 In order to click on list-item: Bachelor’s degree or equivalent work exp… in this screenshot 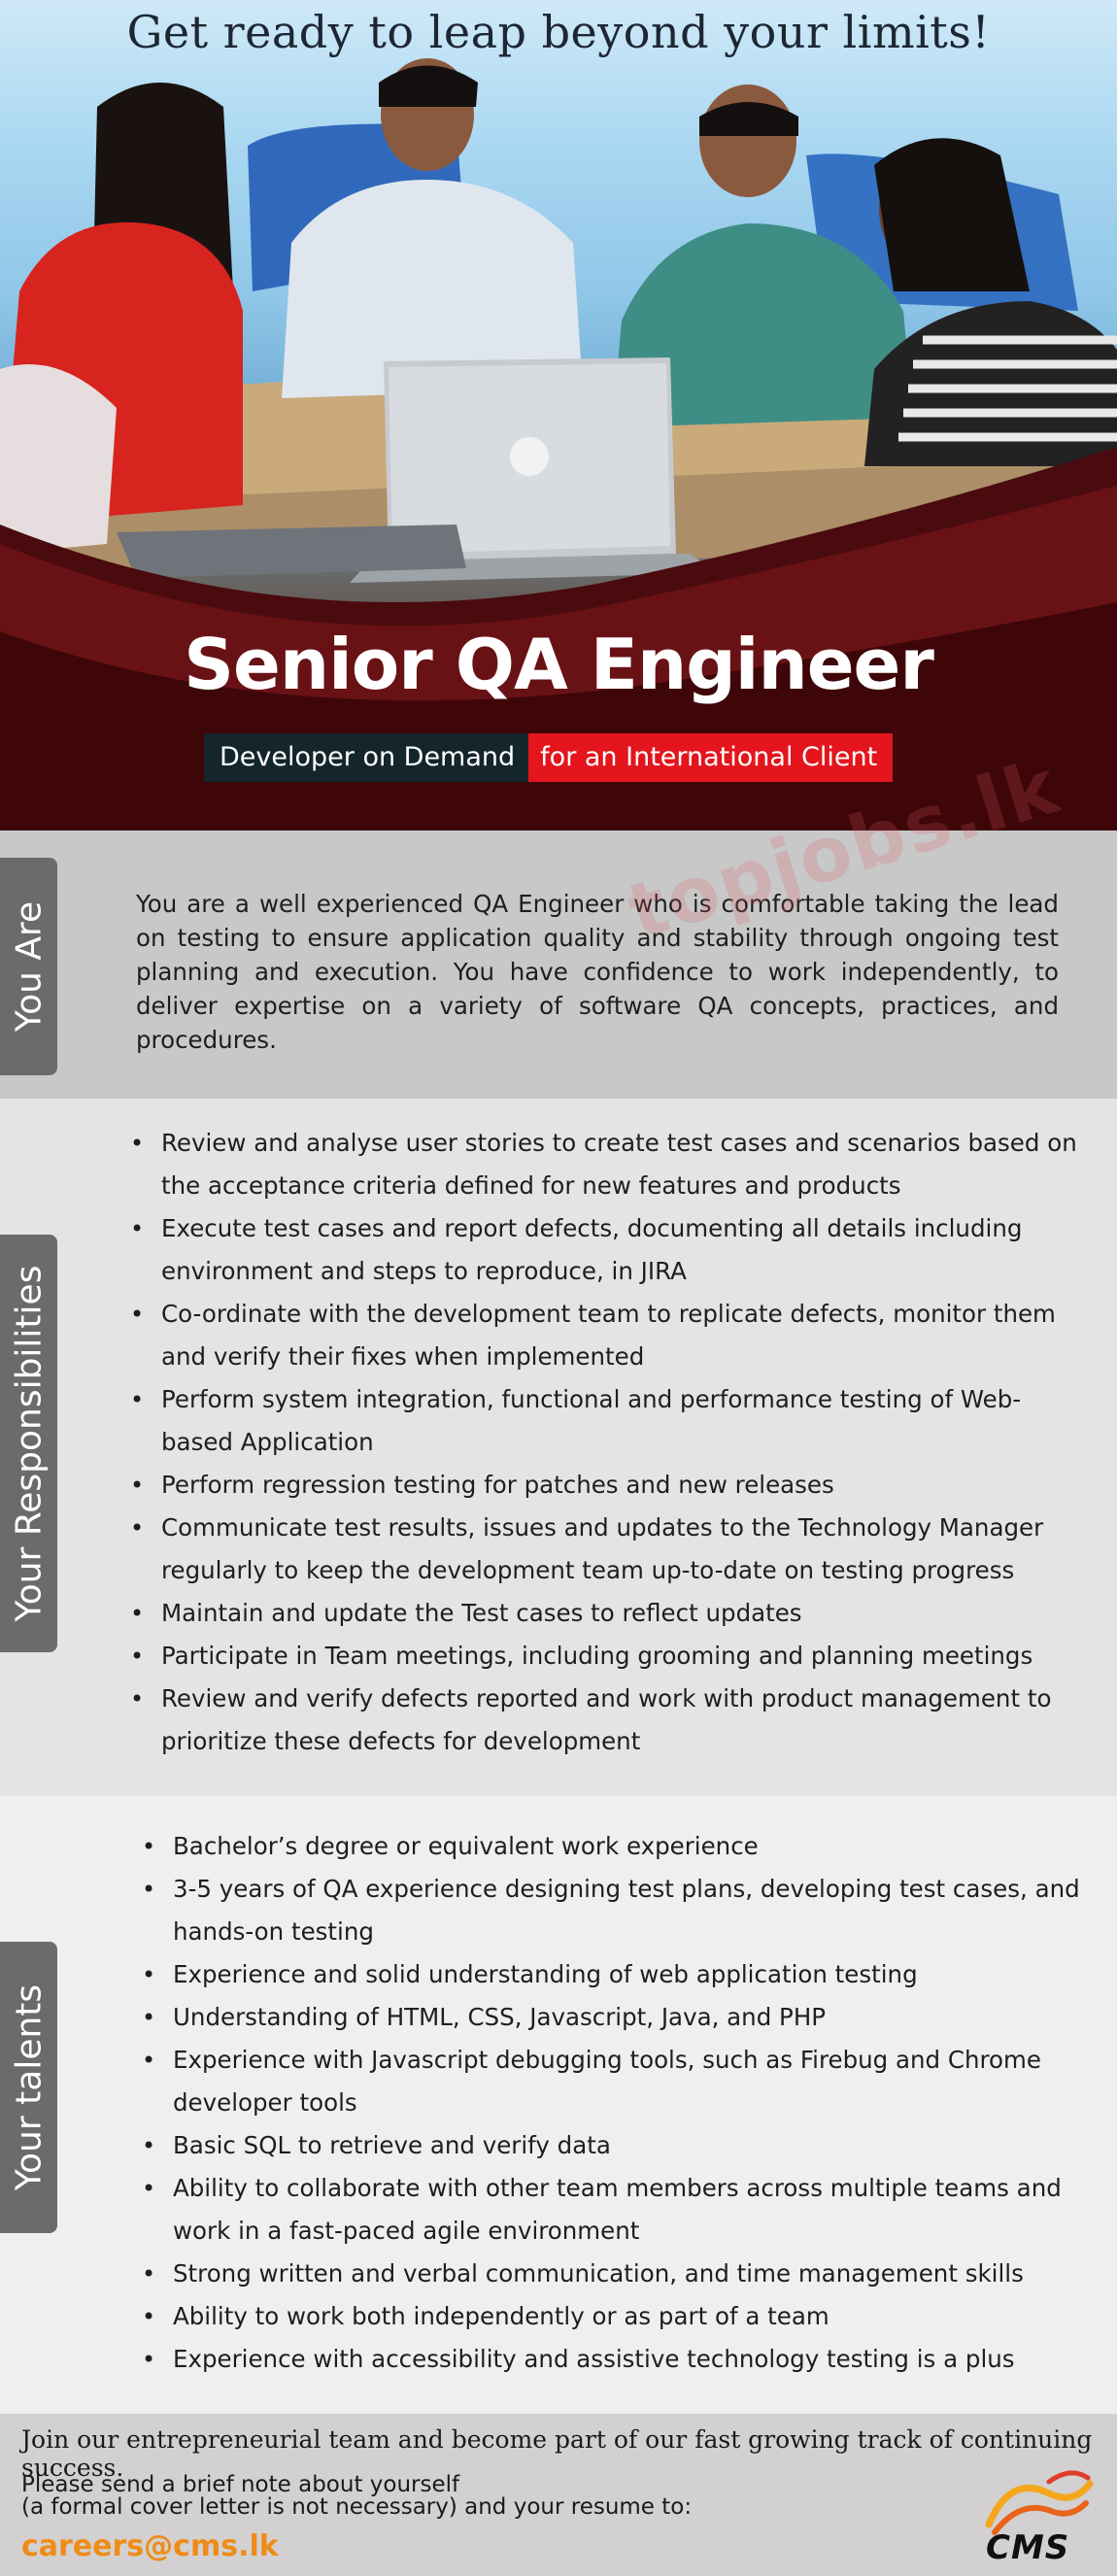, I will do `click(615, 1846)`.